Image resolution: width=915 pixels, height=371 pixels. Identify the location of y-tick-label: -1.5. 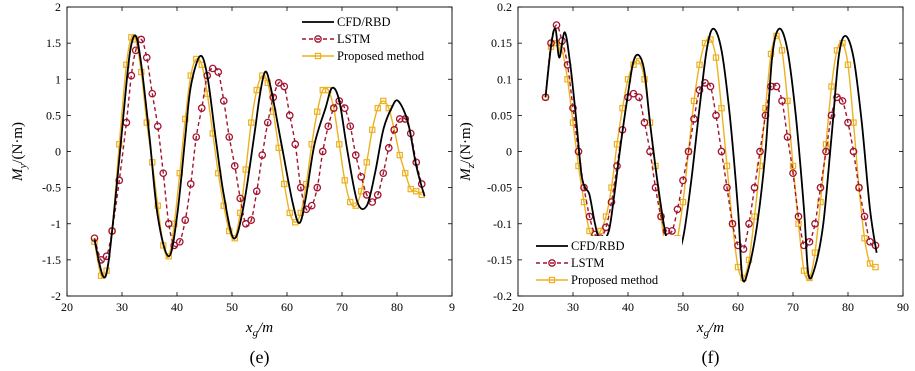
(51, 260).